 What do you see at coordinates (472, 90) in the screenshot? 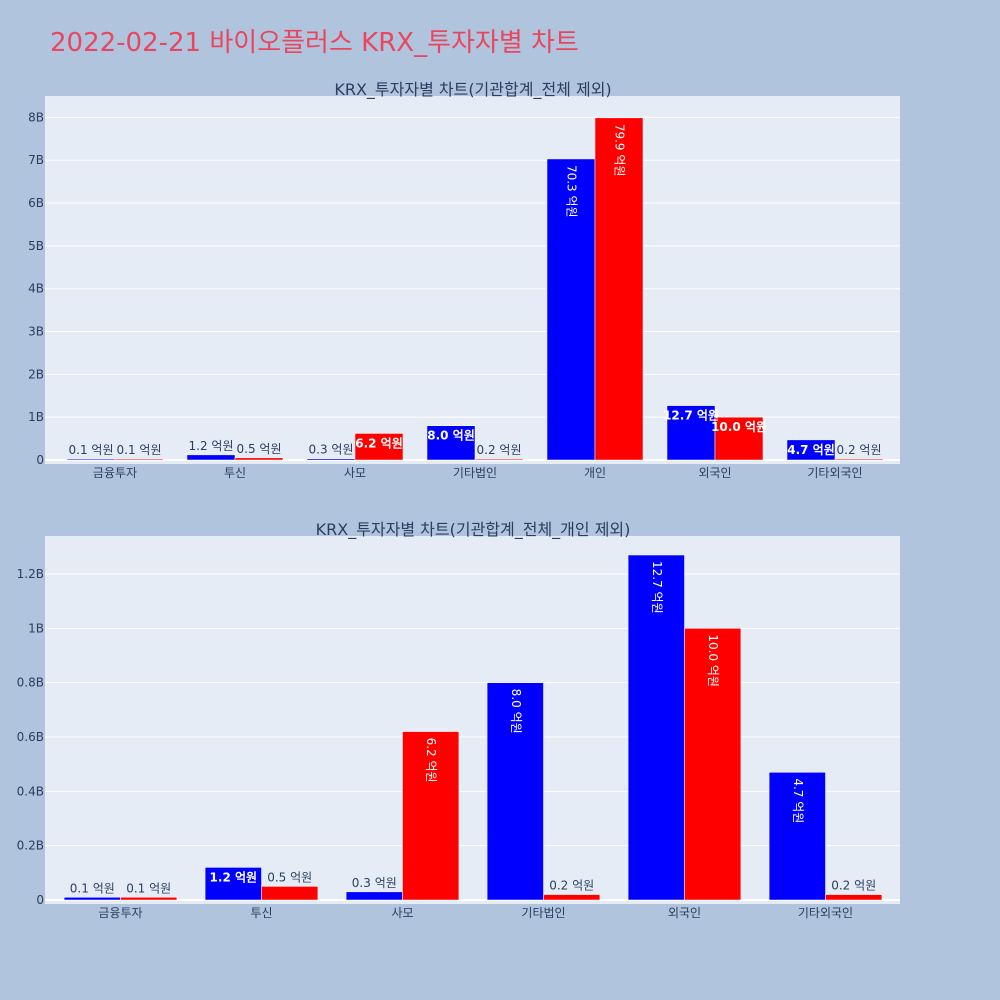
I see `chart-title-top: KRX_투자자별 차트(기관합계_전체 제외)` at bounding box center [472, 90].